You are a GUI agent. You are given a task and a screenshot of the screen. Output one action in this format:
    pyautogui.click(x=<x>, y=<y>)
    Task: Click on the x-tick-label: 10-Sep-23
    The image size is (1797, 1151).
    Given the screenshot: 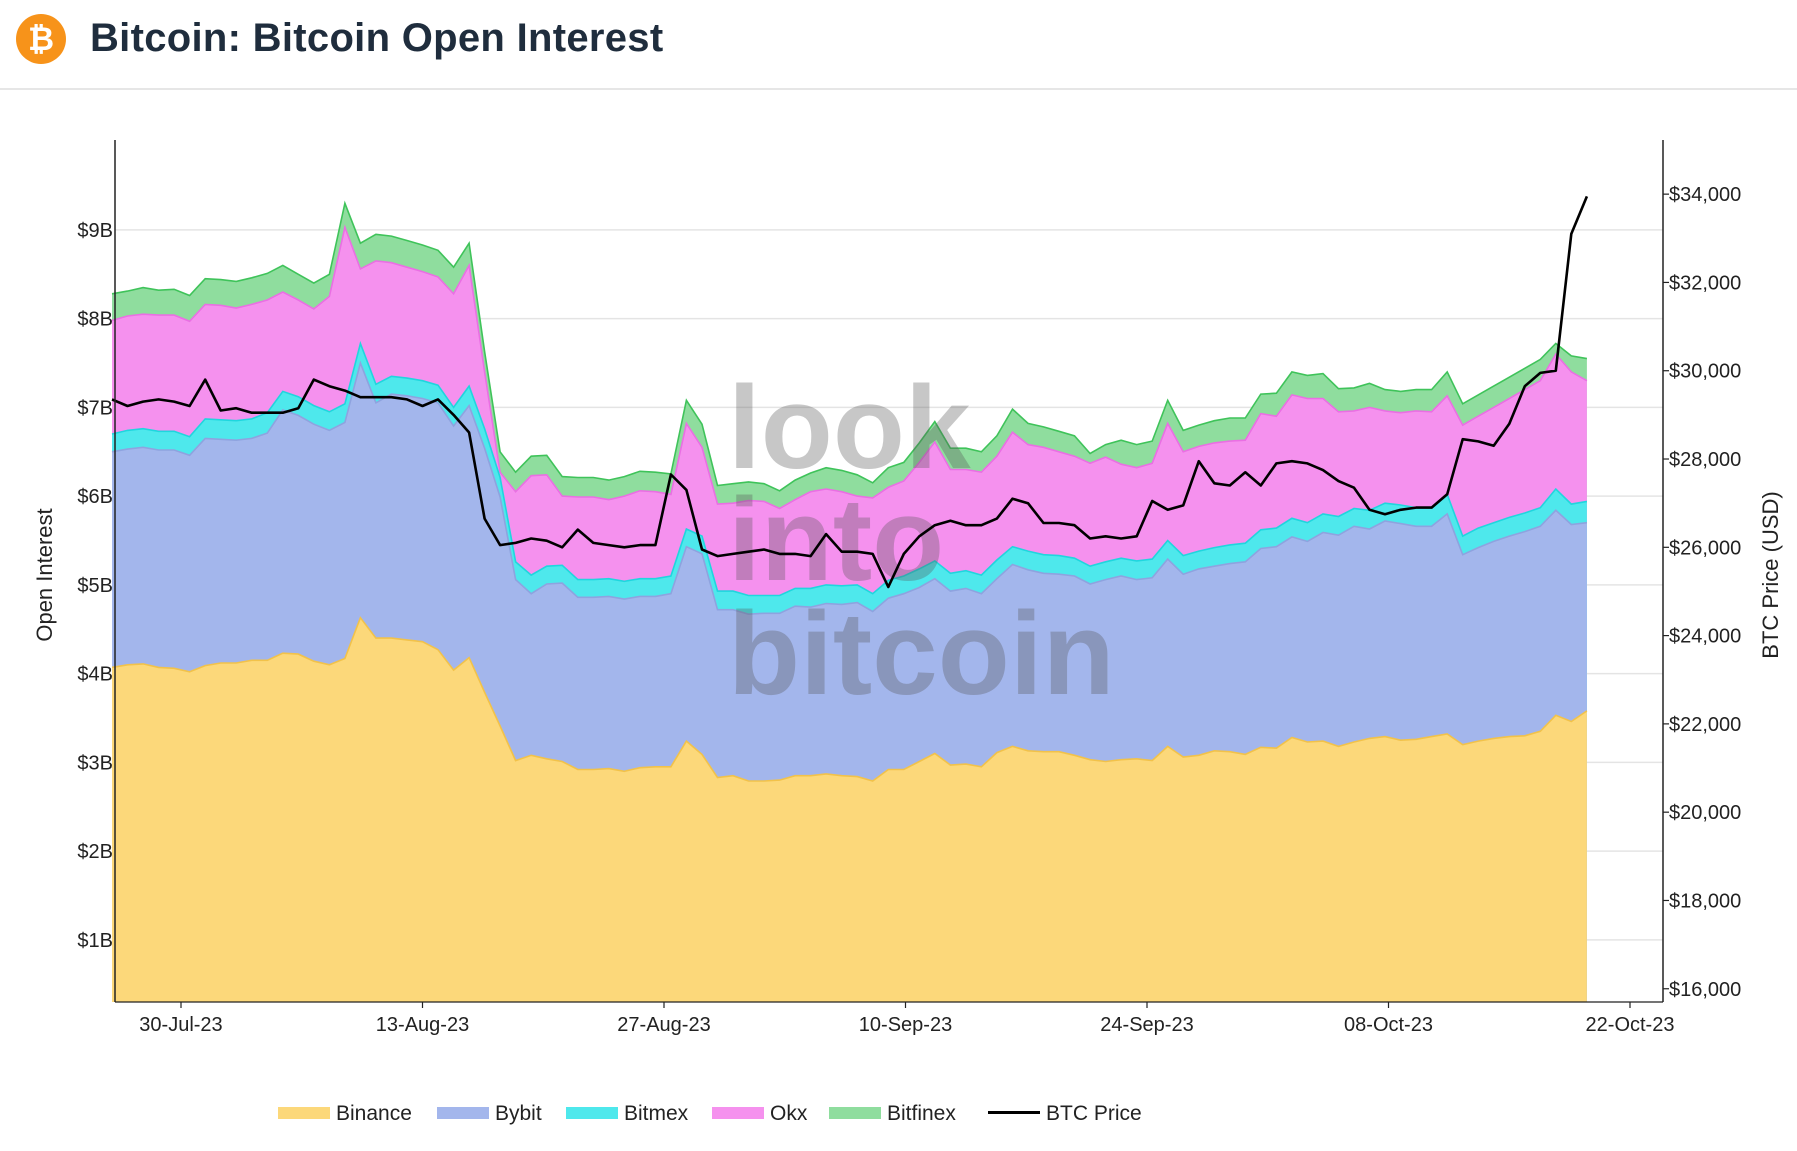 What is the action you would take?
    pyautogui.click(x=905, y=1025)
    